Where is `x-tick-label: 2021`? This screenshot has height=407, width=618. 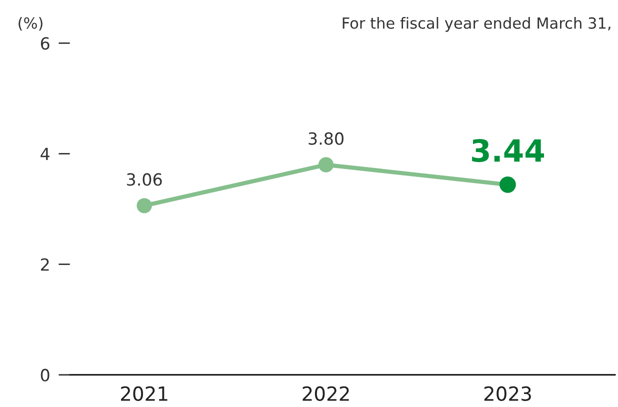
x-tick-label: 2021 is located at coordinates (144, 394).